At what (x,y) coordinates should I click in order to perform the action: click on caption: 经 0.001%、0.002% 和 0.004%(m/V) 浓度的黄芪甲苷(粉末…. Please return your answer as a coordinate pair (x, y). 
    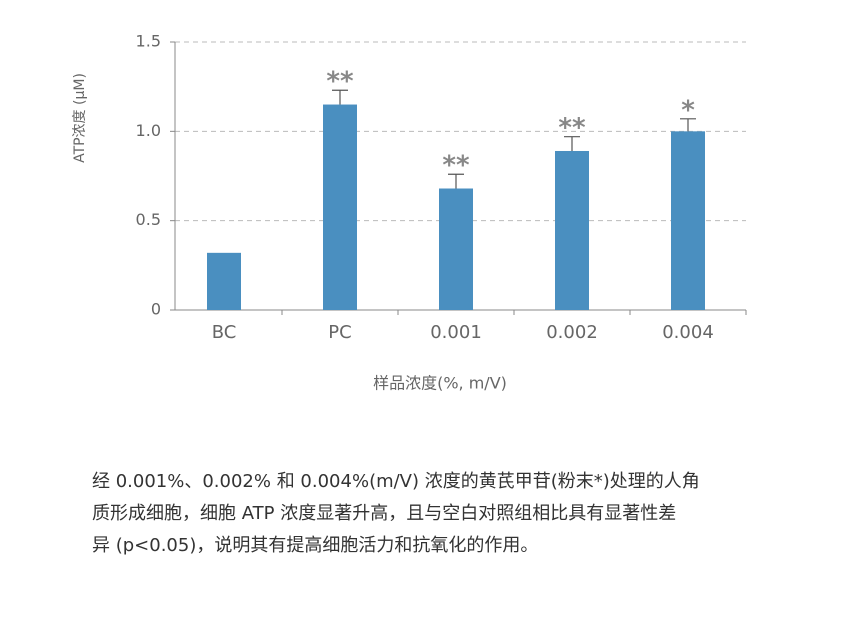
    Looking at the image, I should click on (442, 514).